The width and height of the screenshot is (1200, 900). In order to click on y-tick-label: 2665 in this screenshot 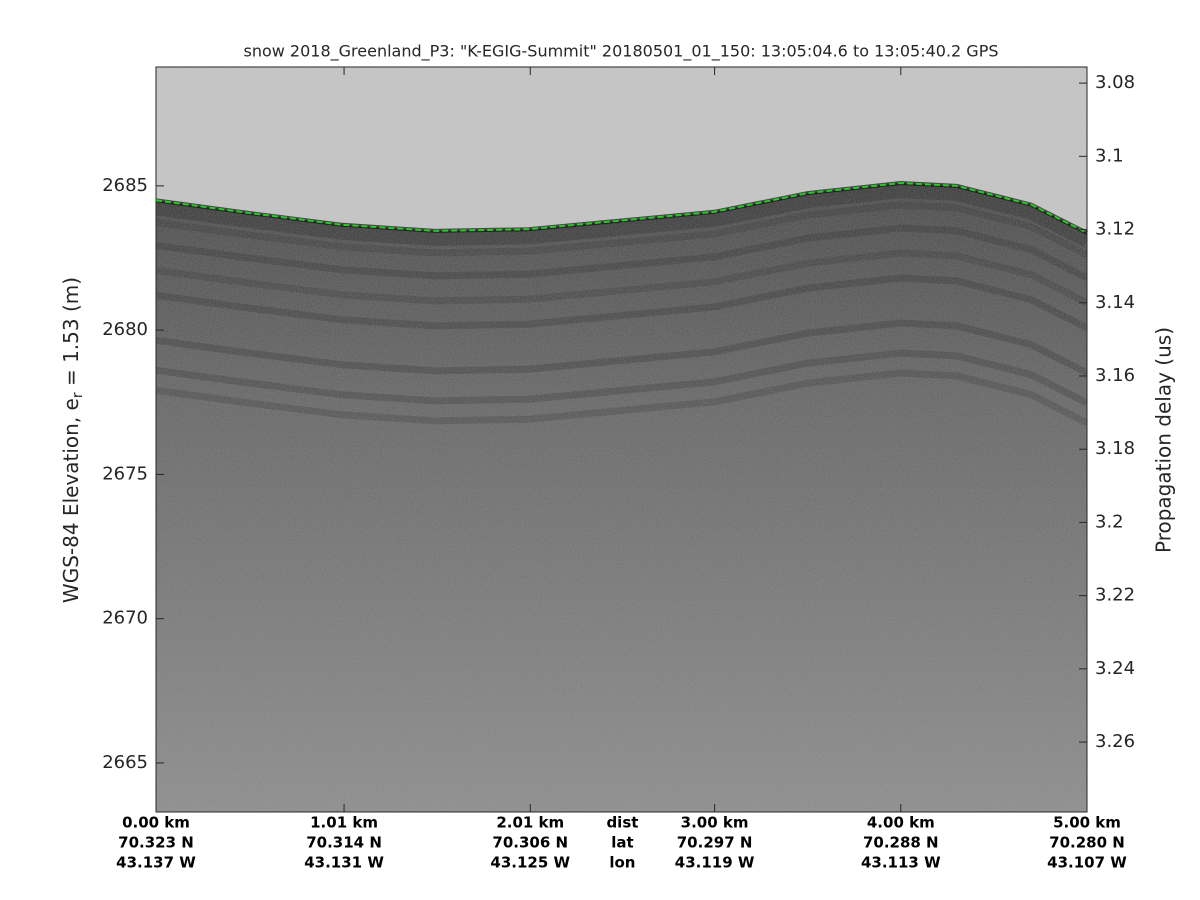, I will do `click(125, 762)`.